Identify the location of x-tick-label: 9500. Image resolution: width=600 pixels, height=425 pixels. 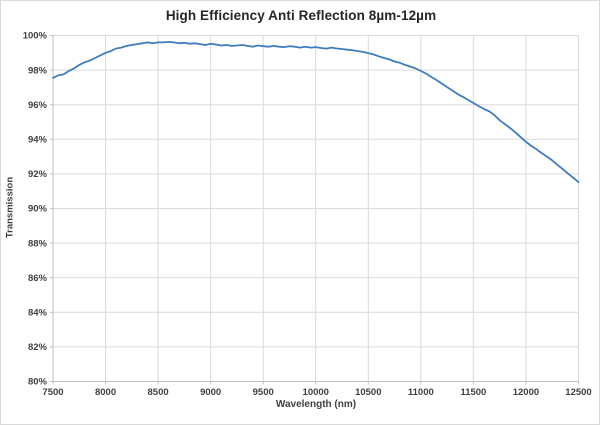
(263, 392).